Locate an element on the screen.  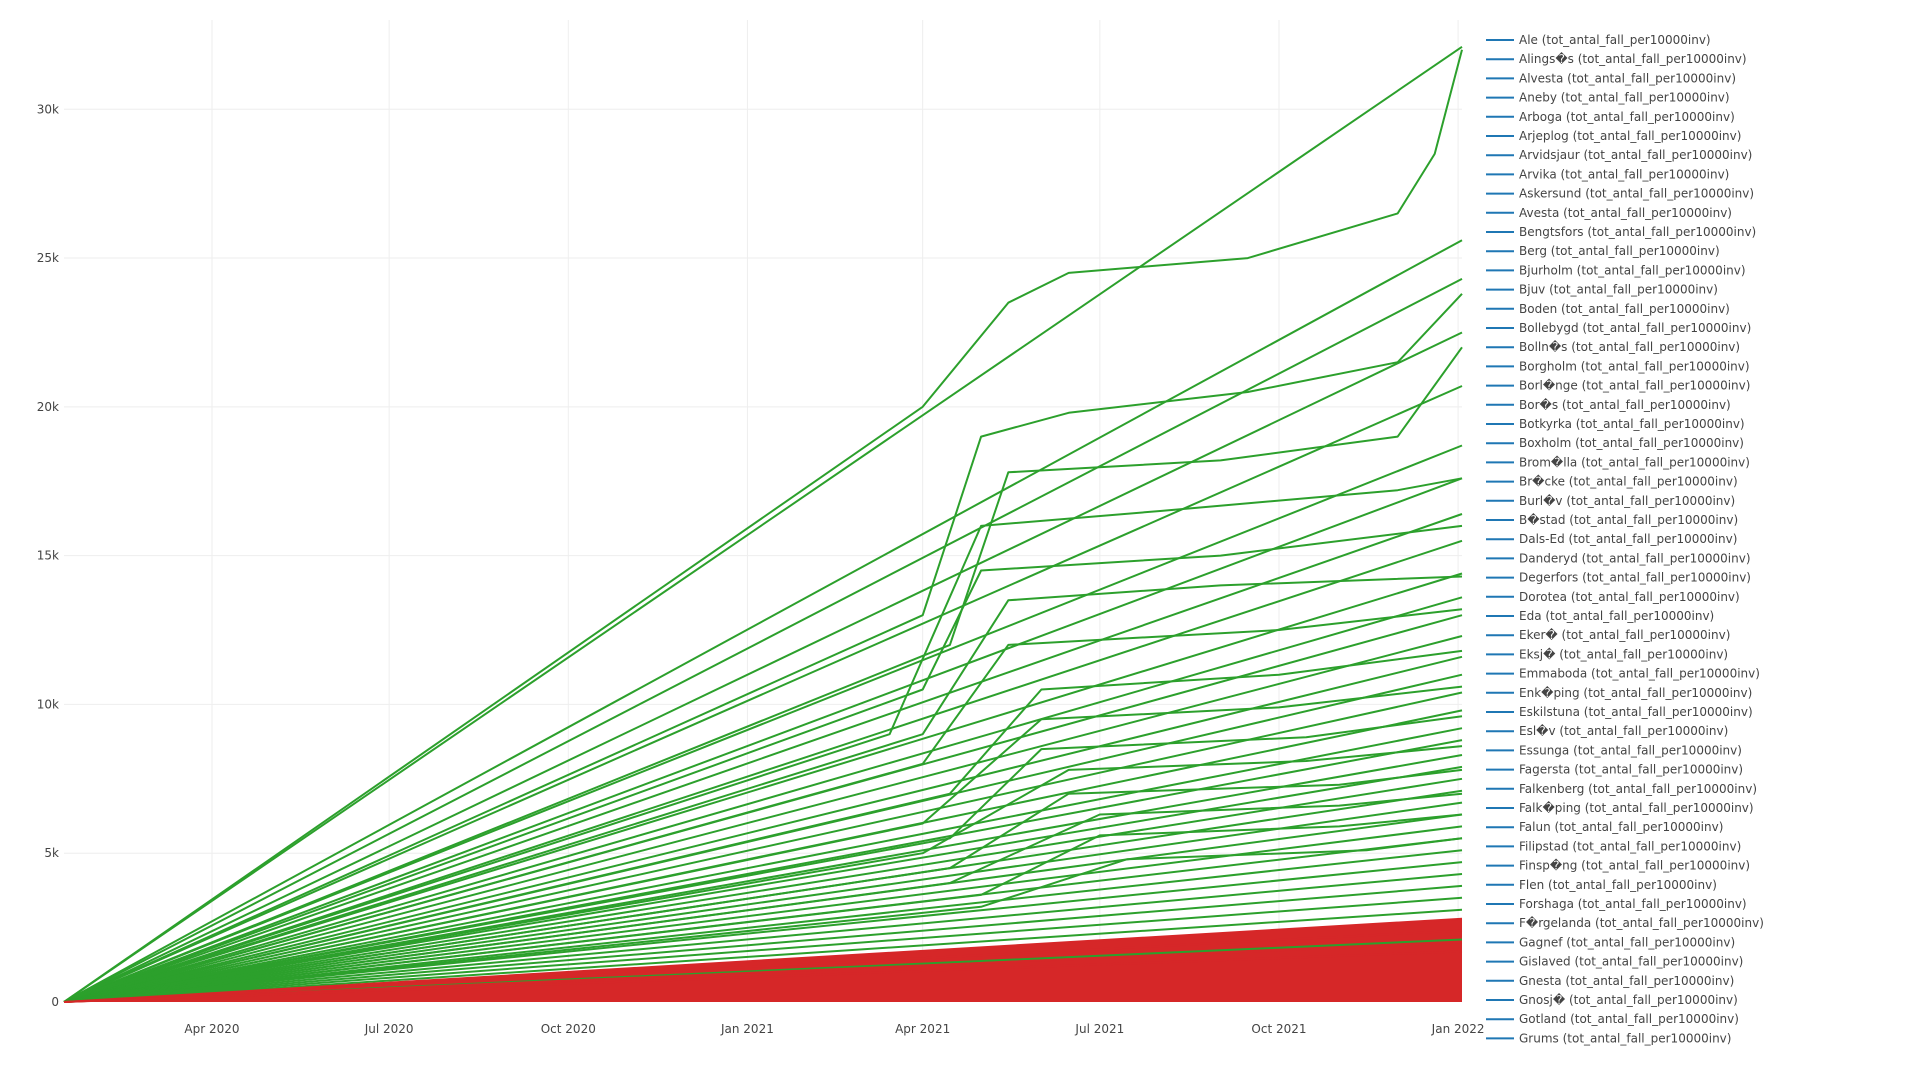
legend-item: Filipstad (tot_antal_fall_per10000inv) is located at coordinates (1613, 846).